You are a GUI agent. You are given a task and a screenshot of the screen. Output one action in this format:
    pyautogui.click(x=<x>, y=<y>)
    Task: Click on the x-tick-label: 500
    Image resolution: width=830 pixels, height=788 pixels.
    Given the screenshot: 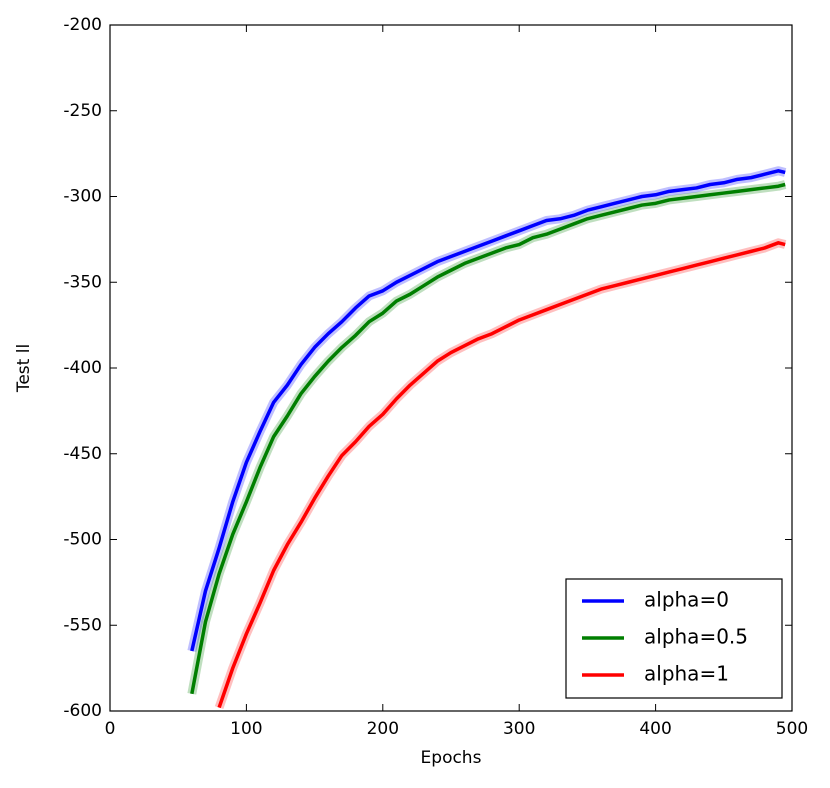 What is the action you would take?
    pyautogui.click(x=792, y=729)
    